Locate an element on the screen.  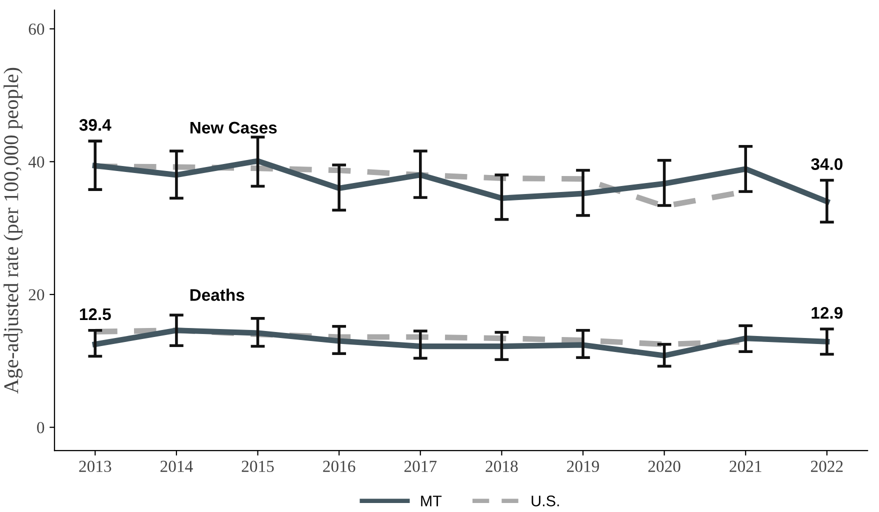
x-tick-label: 2014 is located at coordinates (176, 466).